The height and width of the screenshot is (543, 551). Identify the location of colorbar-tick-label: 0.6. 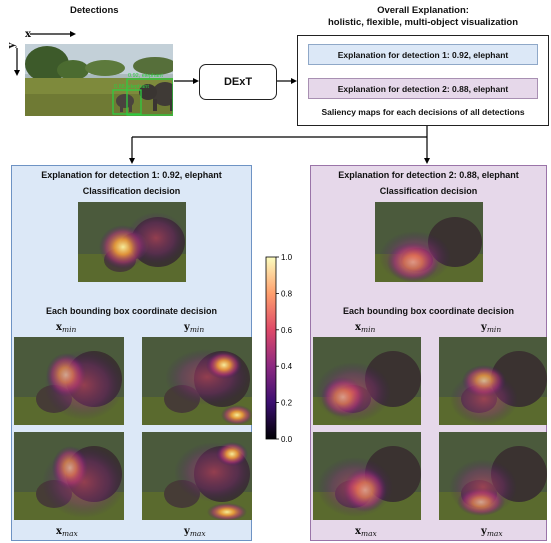
(287, 330).